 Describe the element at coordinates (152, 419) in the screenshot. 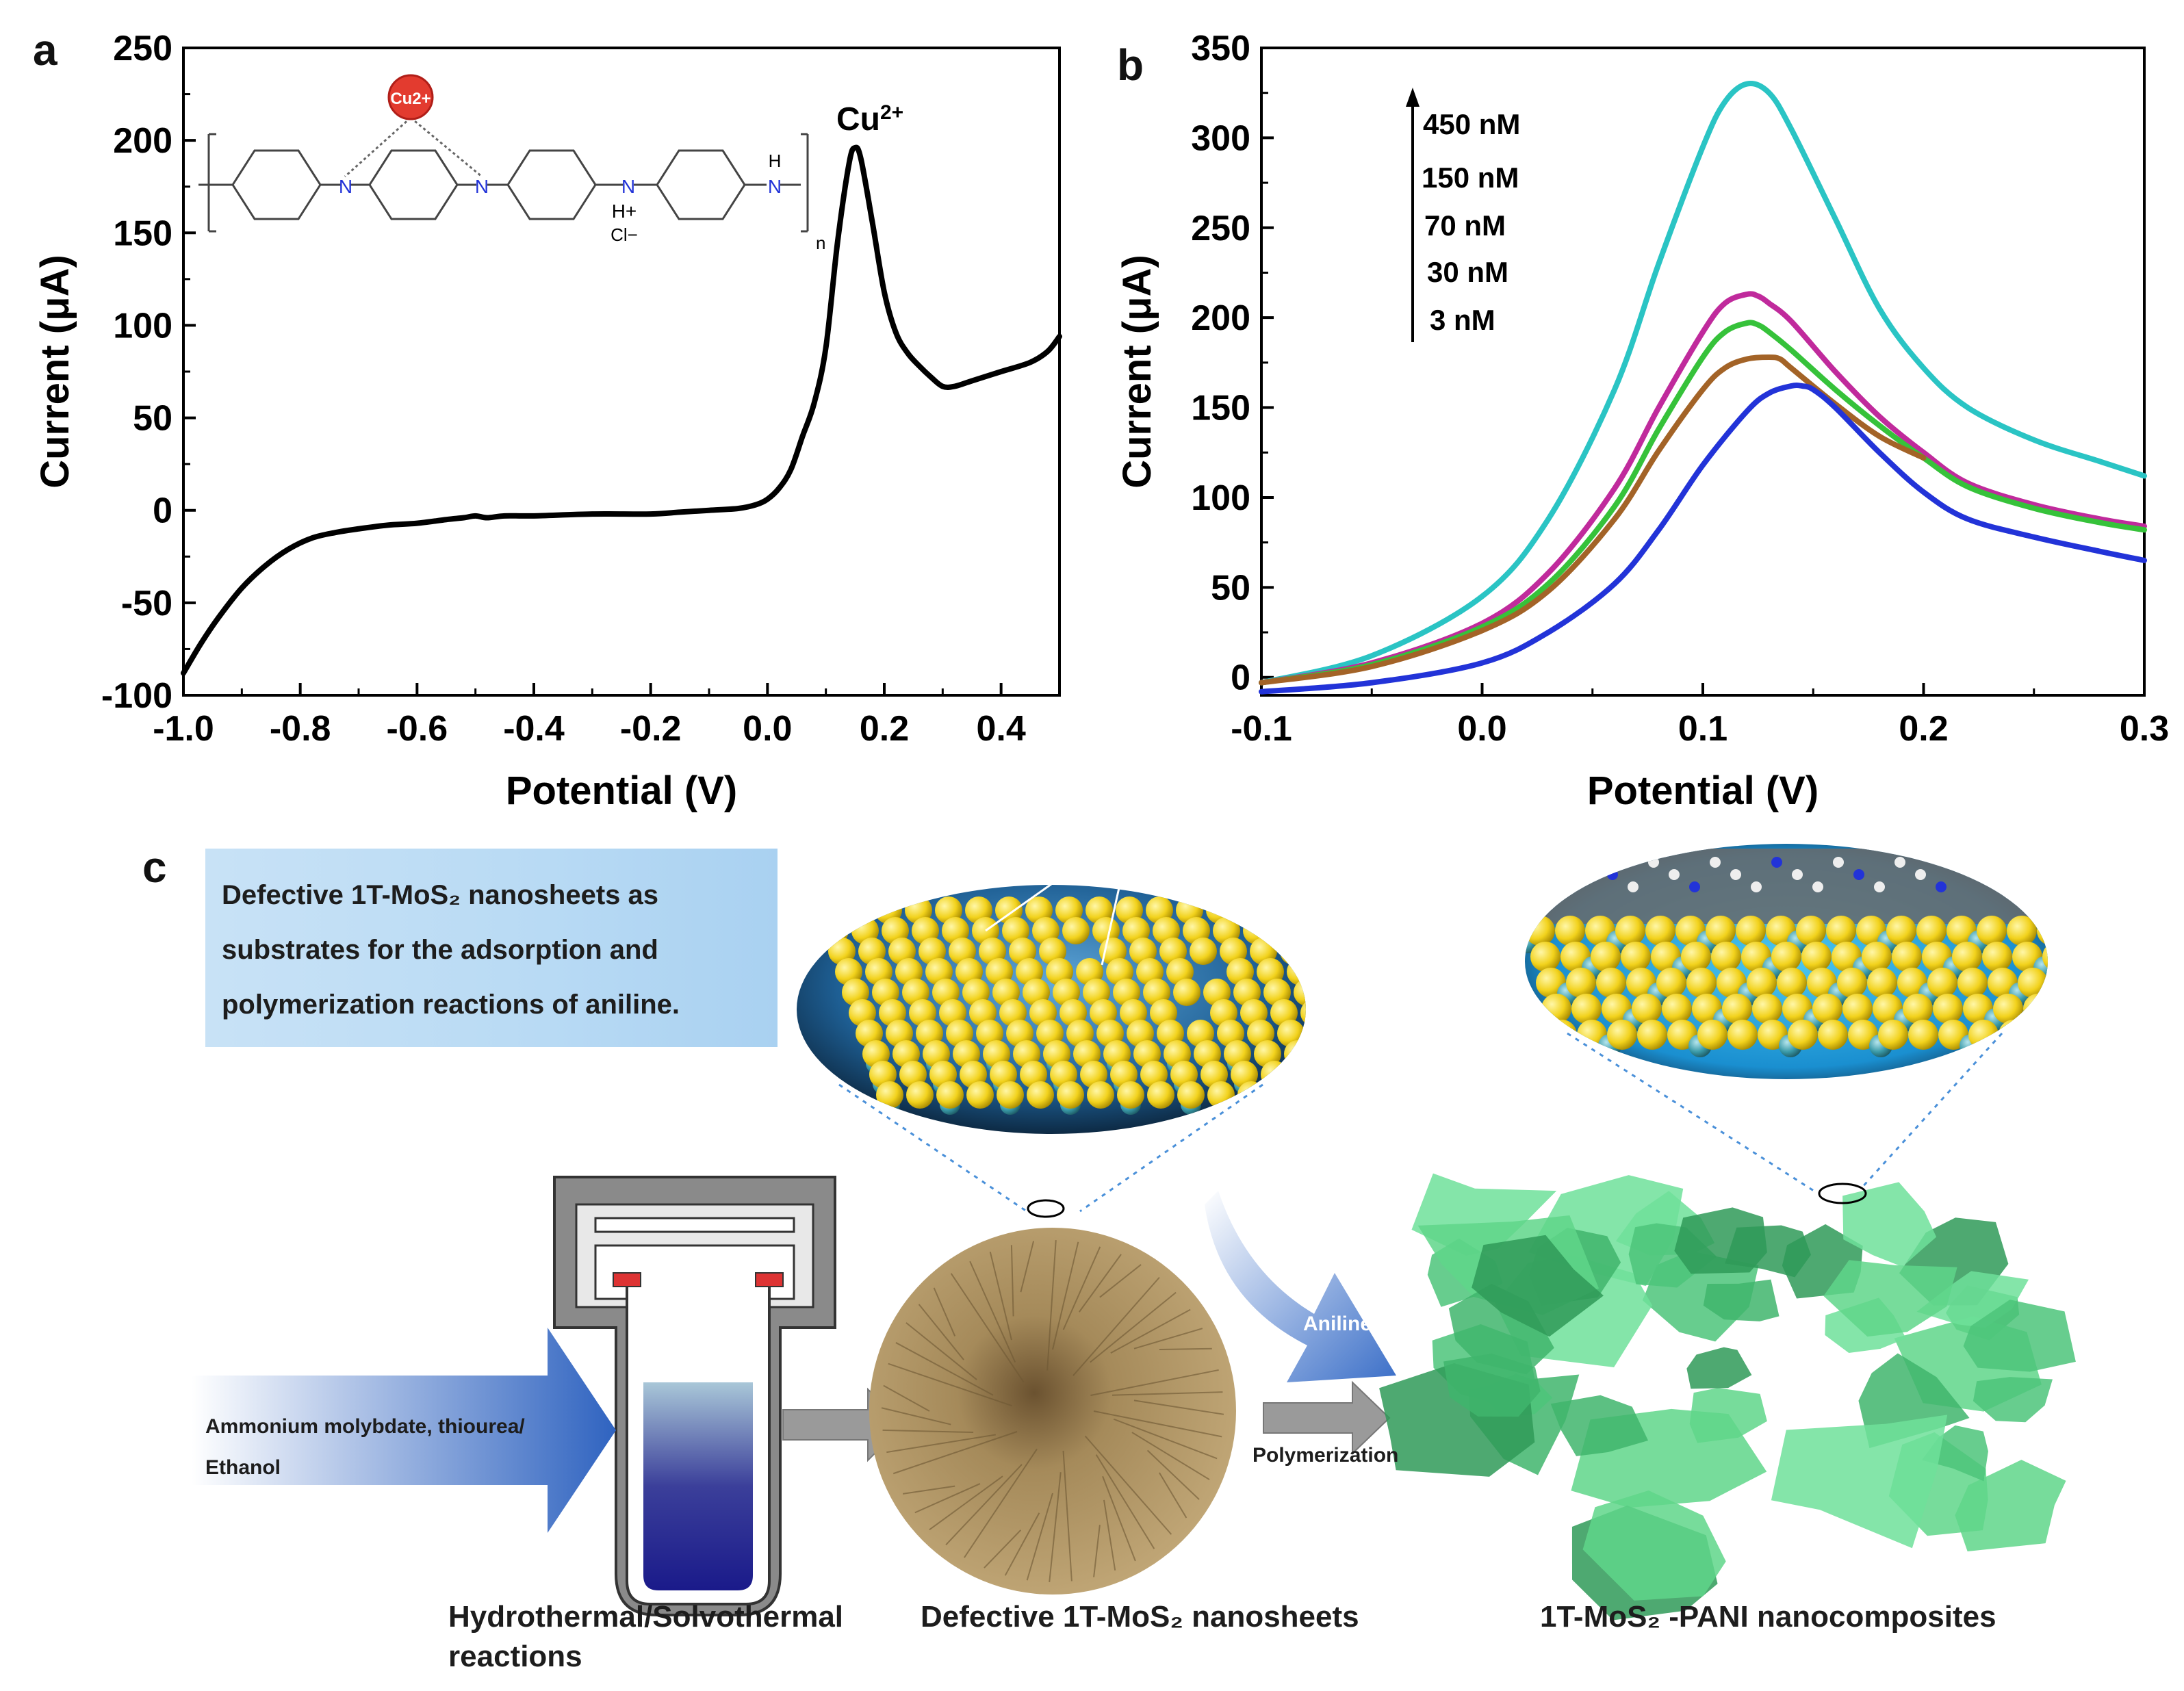

I see `y-tick-label: 50` at that location.